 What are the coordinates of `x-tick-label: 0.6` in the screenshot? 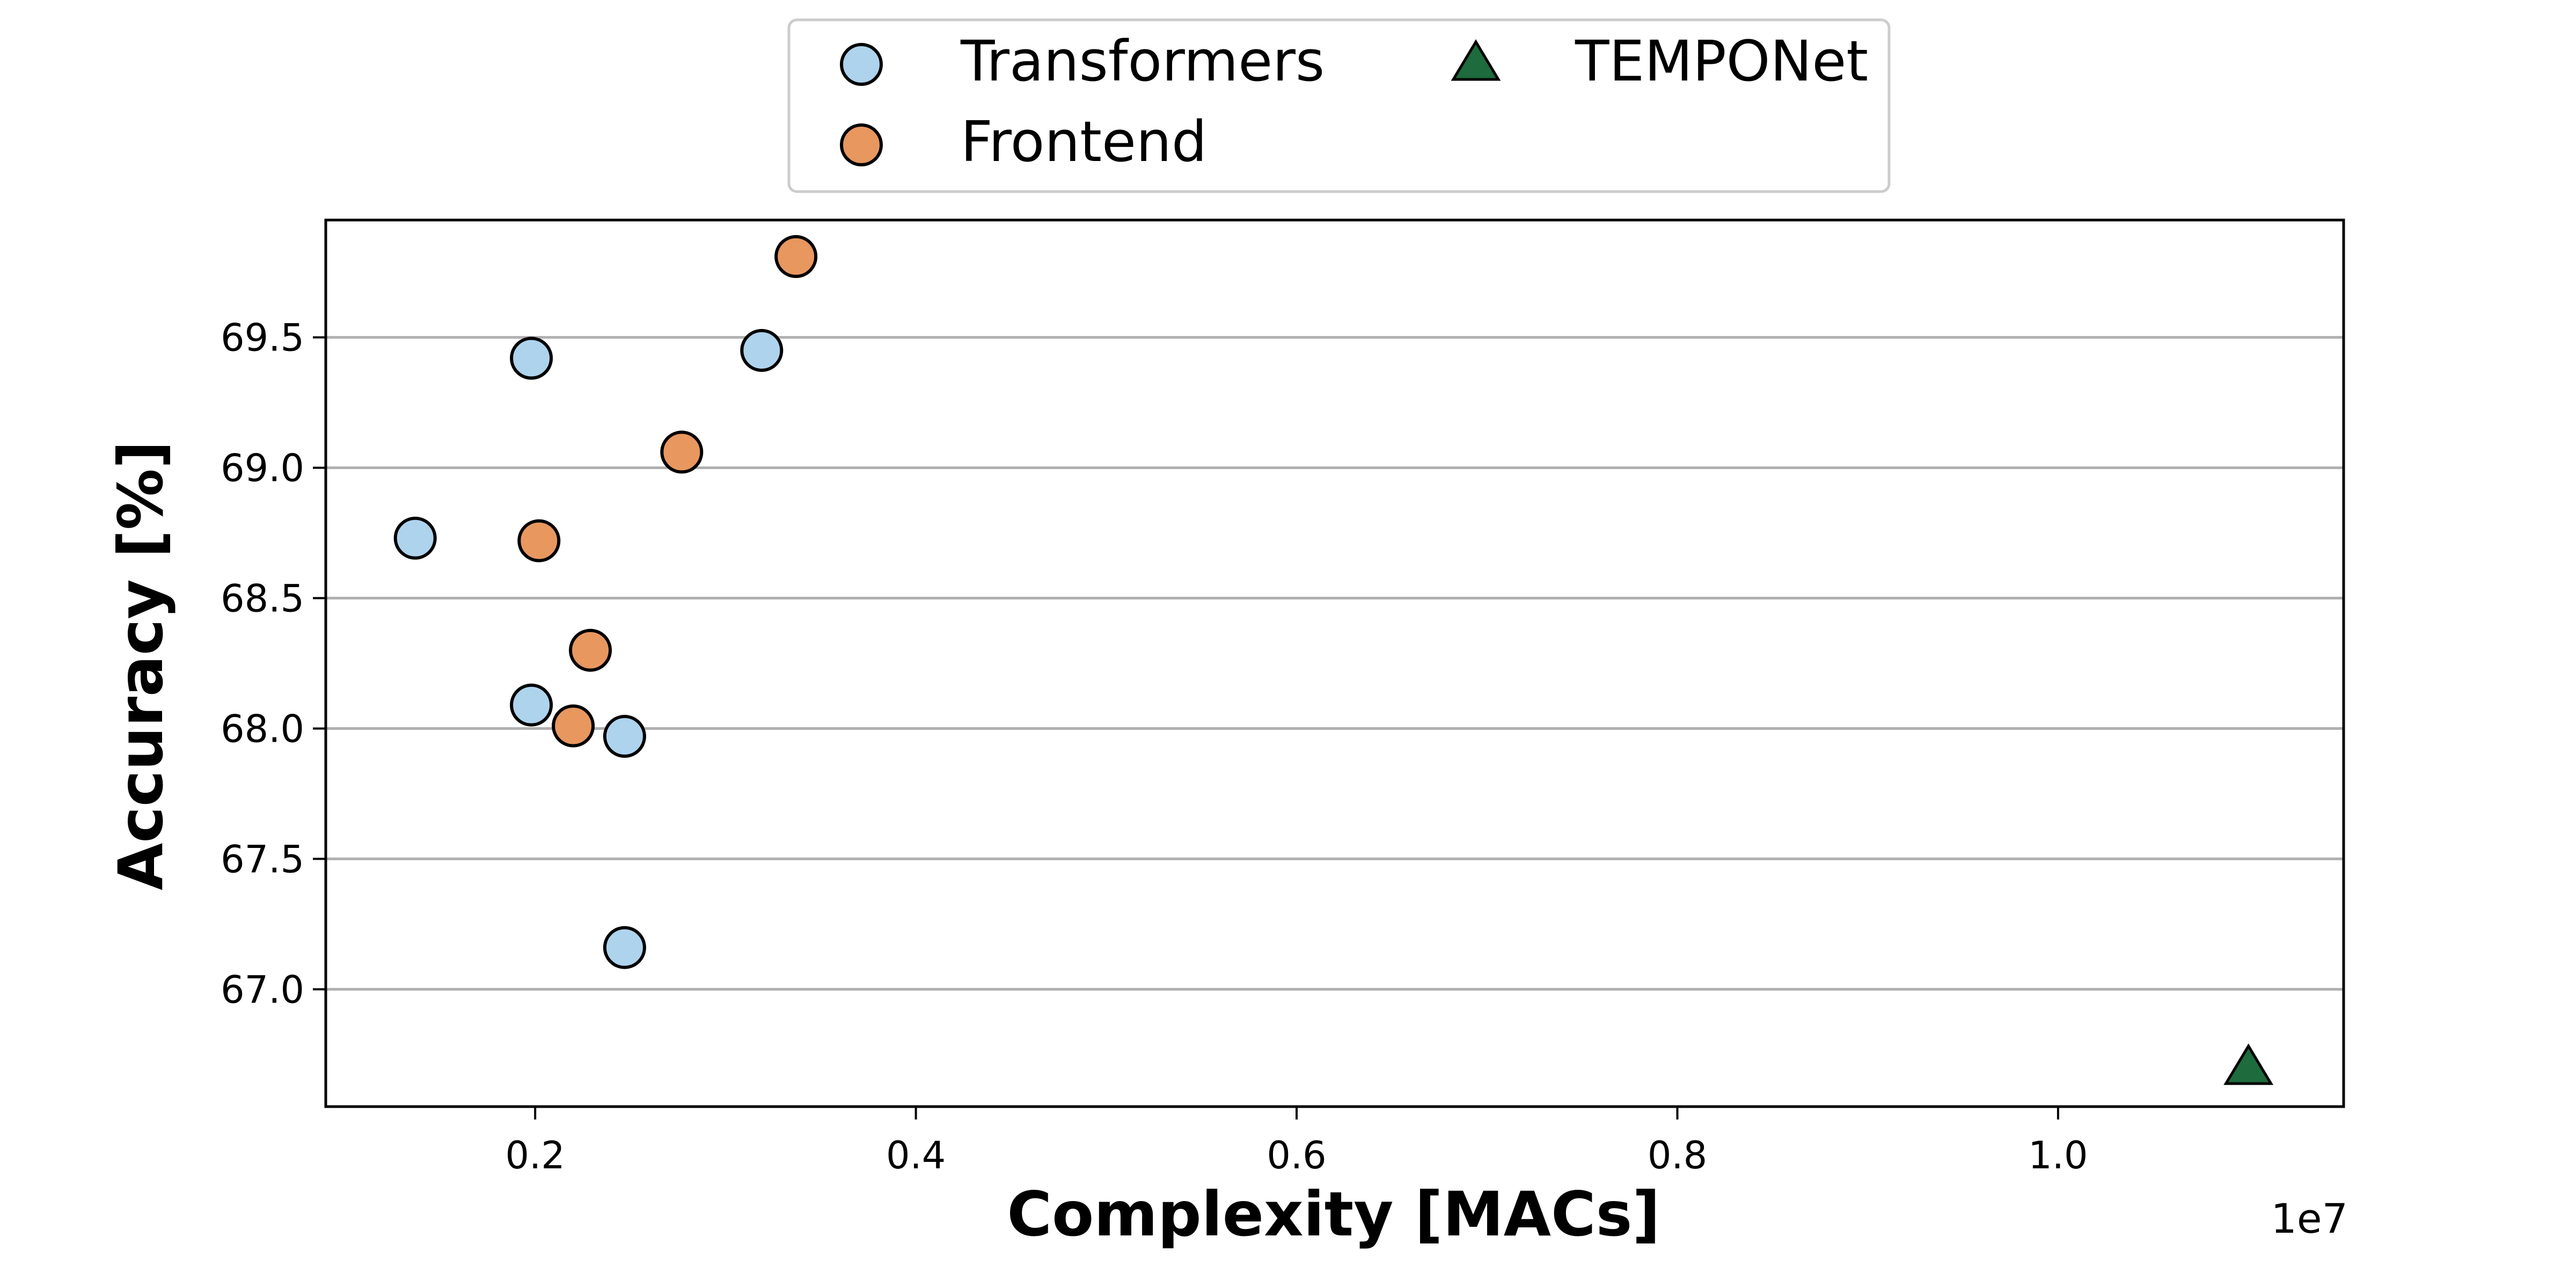 It's located at (1296, 1155).